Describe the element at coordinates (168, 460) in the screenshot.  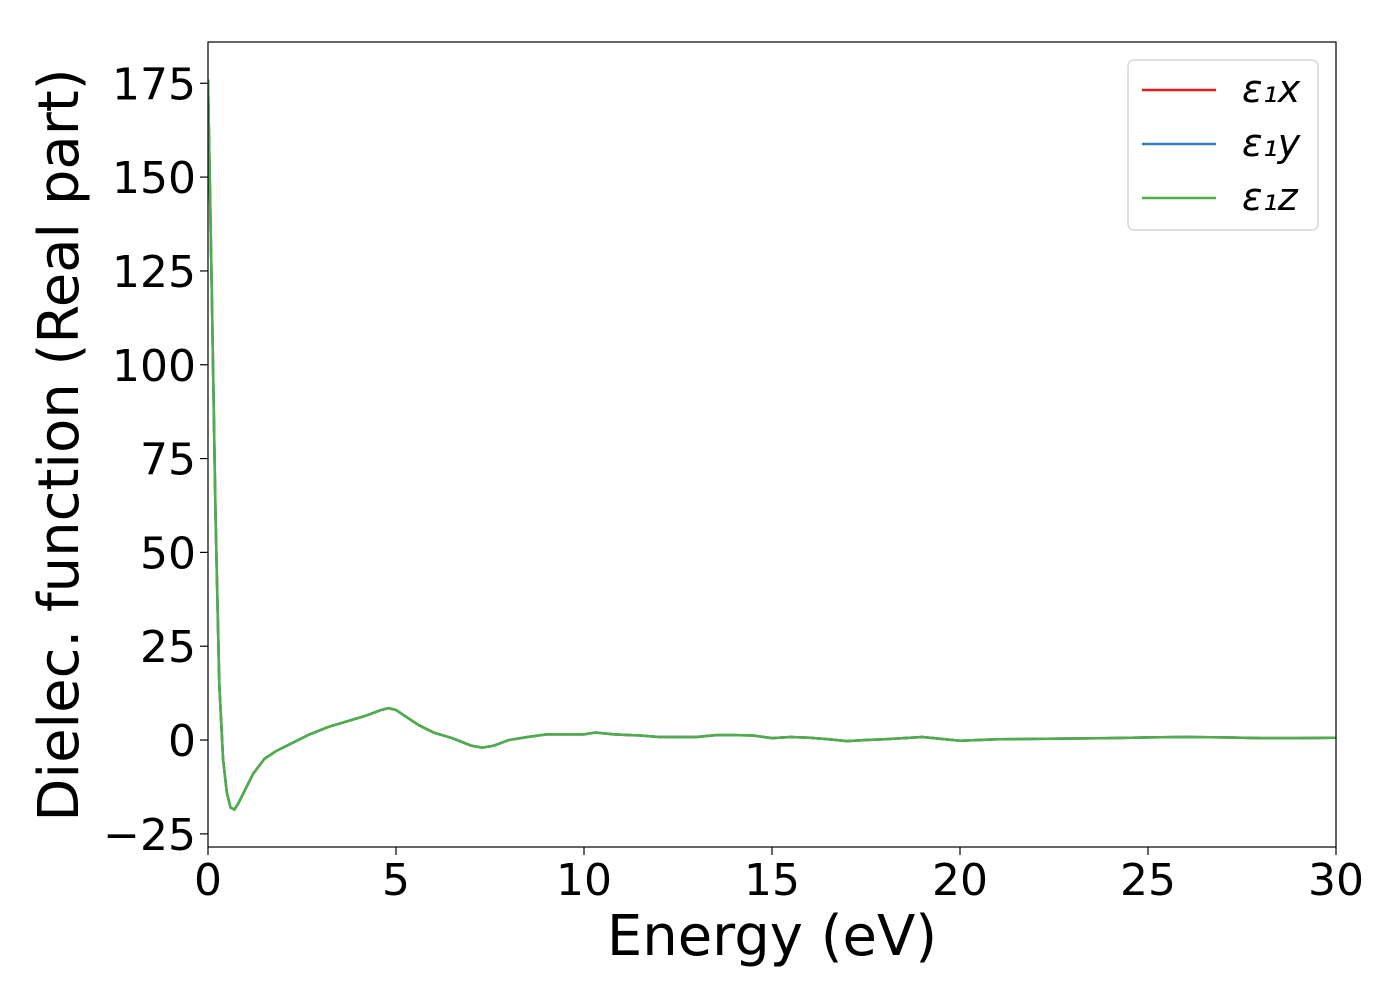
I see `y-tick-label: 75` at that location.